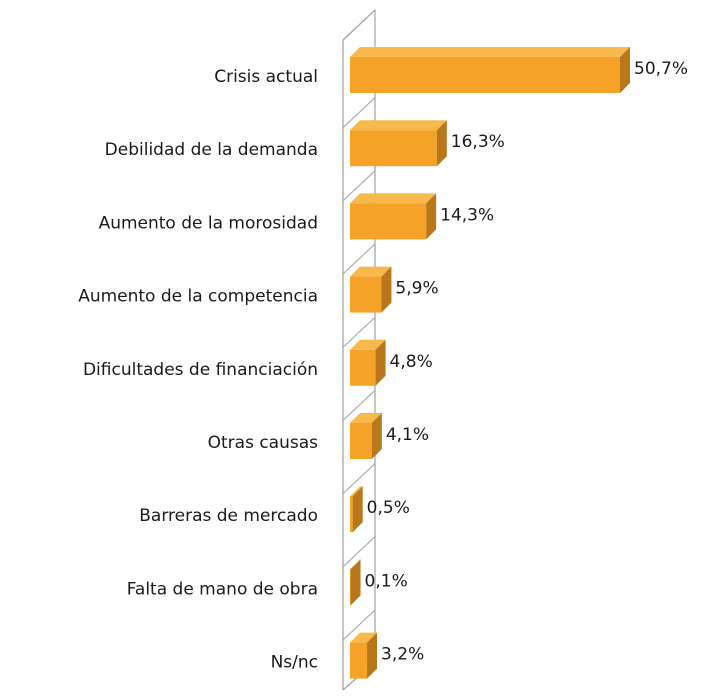 The width and height of the screenshot is (701, 699). I want to click on value-label: 16,3%, so click(478, 142).